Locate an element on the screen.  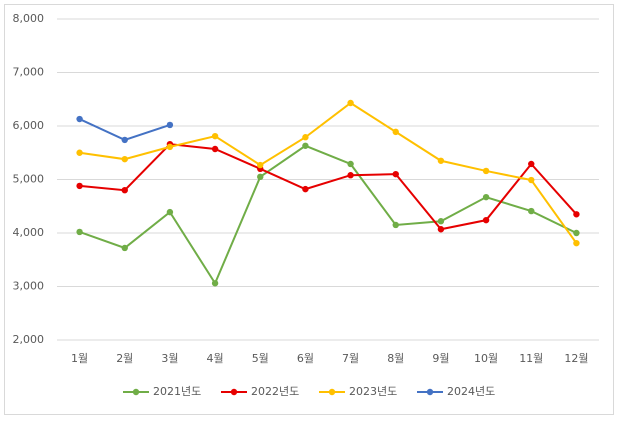
y-tick-label: 4,000 is located at coordinates (29, 232).